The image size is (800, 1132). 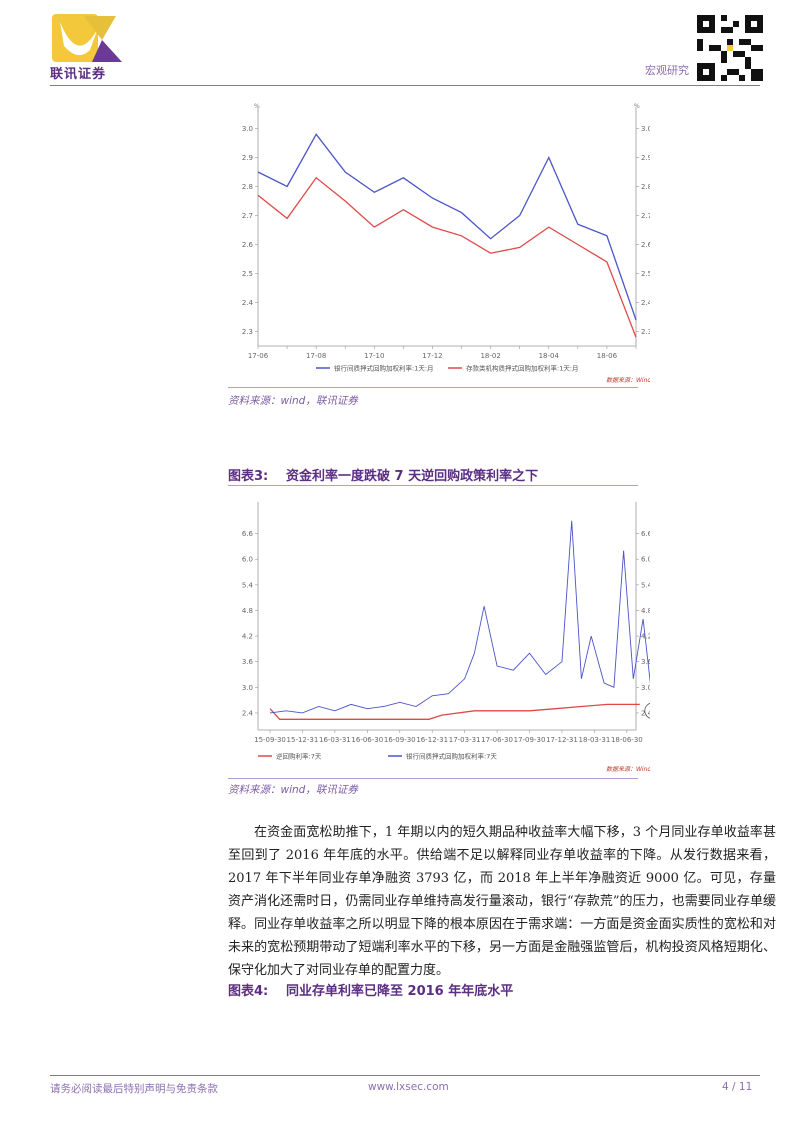 What do you see at coordinates (530, 740) in the screenshot?
I see `x-tick-label: 17-09-30` at bounding box center [530, 740].